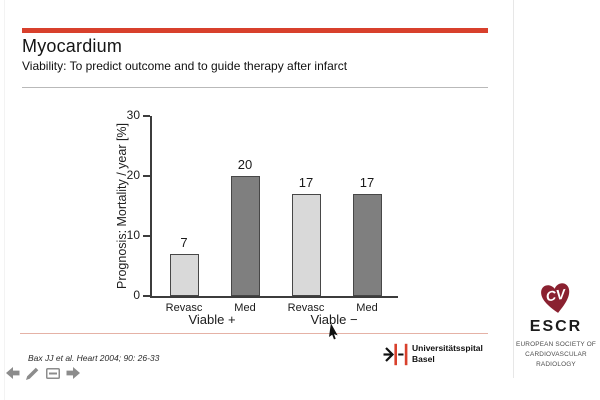  What do you see at coordinates (4, 200) in the screenshot?
I see `window-left-edge` at bounding box center [4, 200].